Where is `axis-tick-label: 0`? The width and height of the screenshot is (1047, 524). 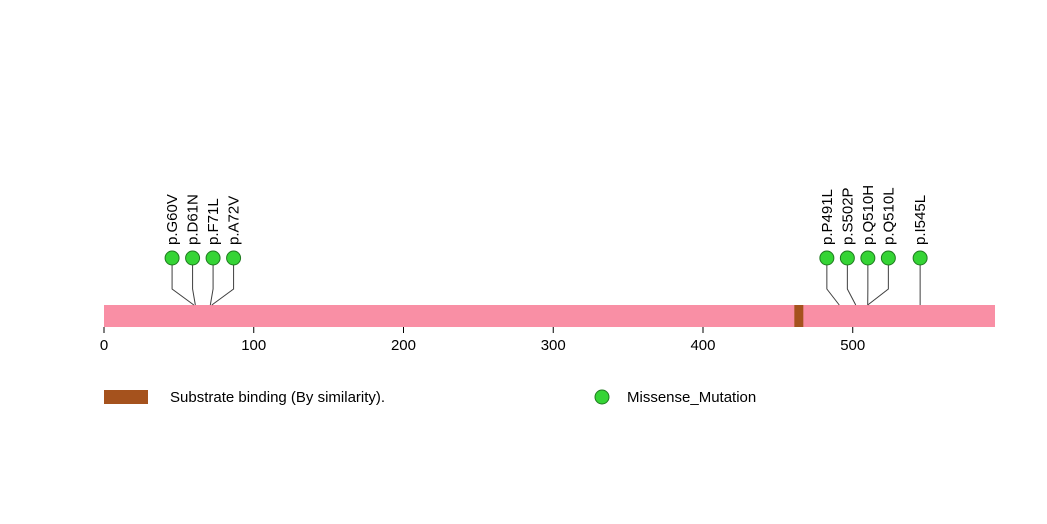 axis-tick-label: 0 is located at coordinates (104, 345).